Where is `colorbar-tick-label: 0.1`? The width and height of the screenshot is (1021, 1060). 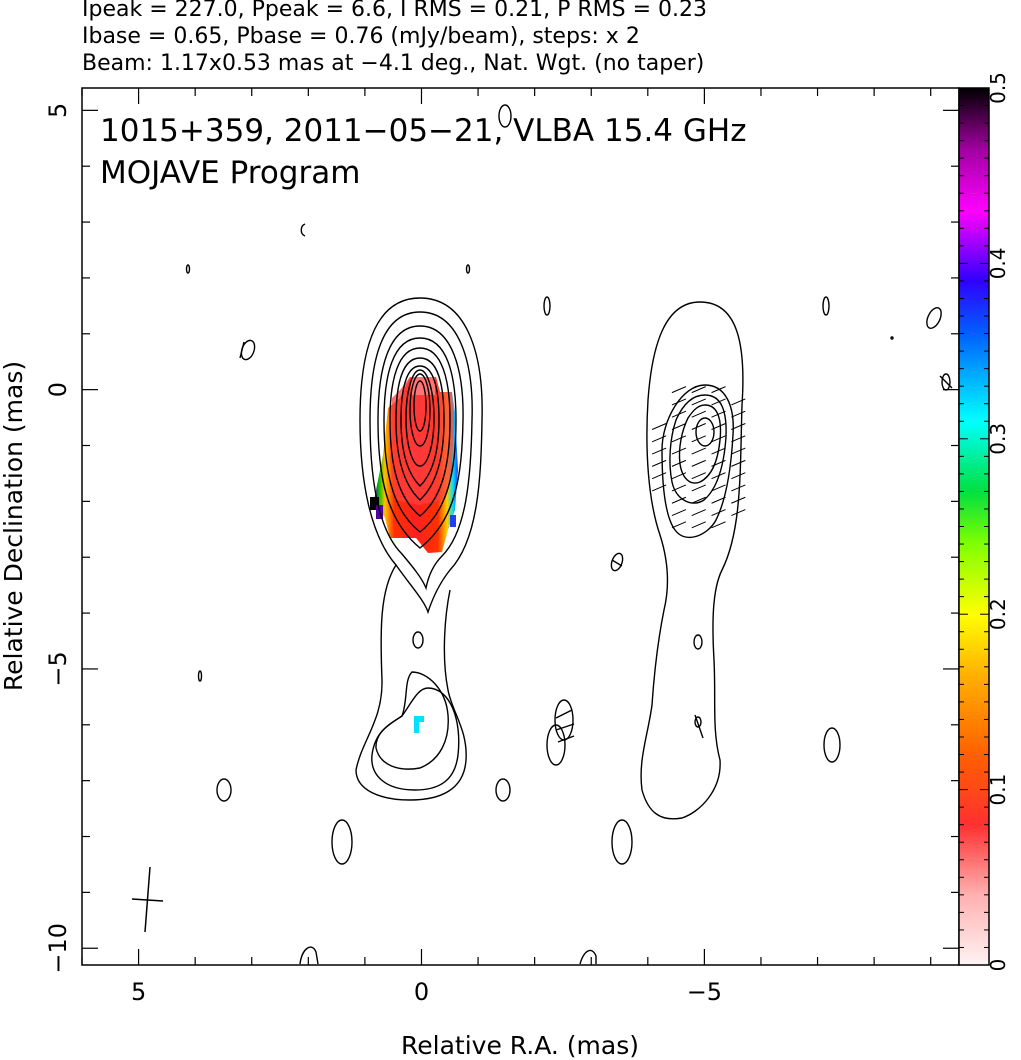
colorbar-tick-label: 0.1 is located at coordinates (998, 790).